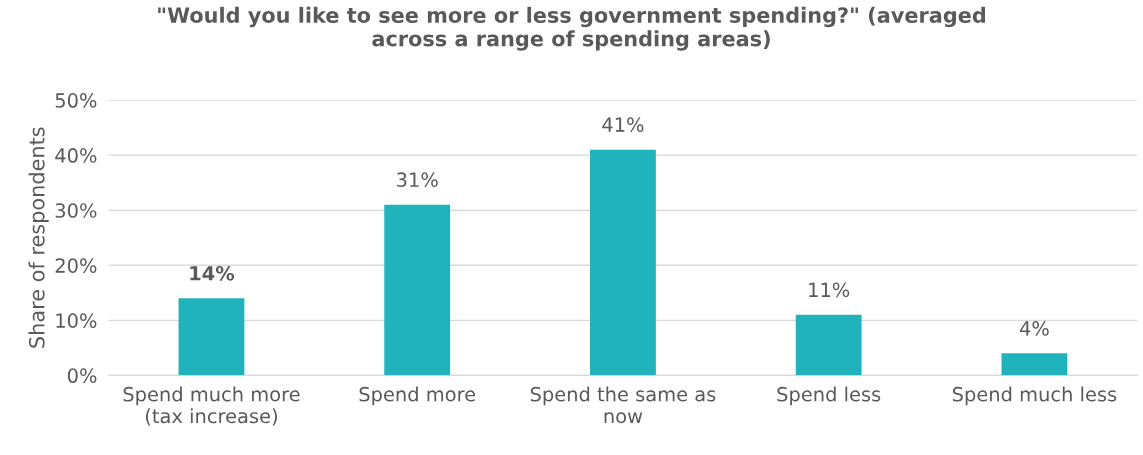  I want to click on data-label: 14%, so click(212, 273).